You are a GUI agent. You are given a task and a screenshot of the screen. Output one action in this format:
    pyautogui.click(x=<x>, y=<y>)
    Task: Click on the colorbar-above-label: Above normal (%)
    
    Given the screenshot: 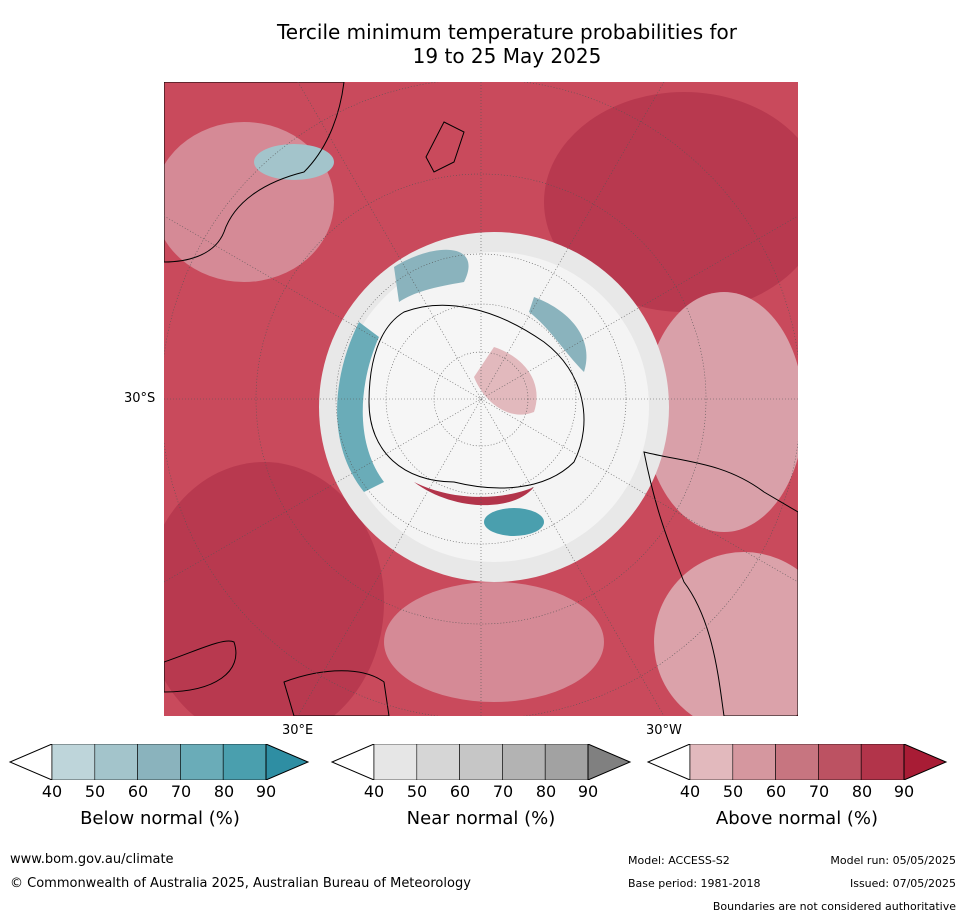 What is the action you would take?
    pyautogui.click(x=797, y=818)
    